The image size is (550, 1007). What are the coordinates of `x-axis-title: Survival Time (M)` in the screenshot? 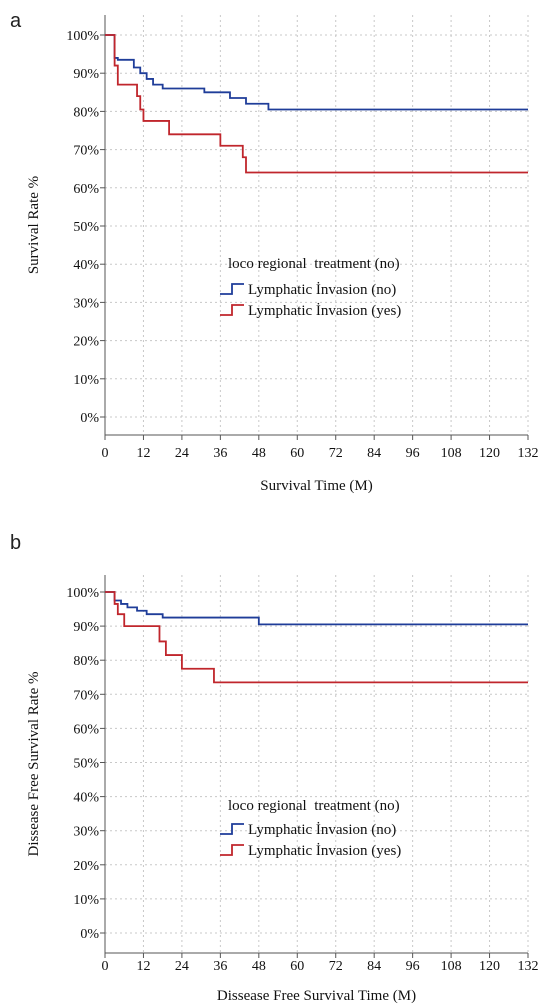 It's located at (316, 486).